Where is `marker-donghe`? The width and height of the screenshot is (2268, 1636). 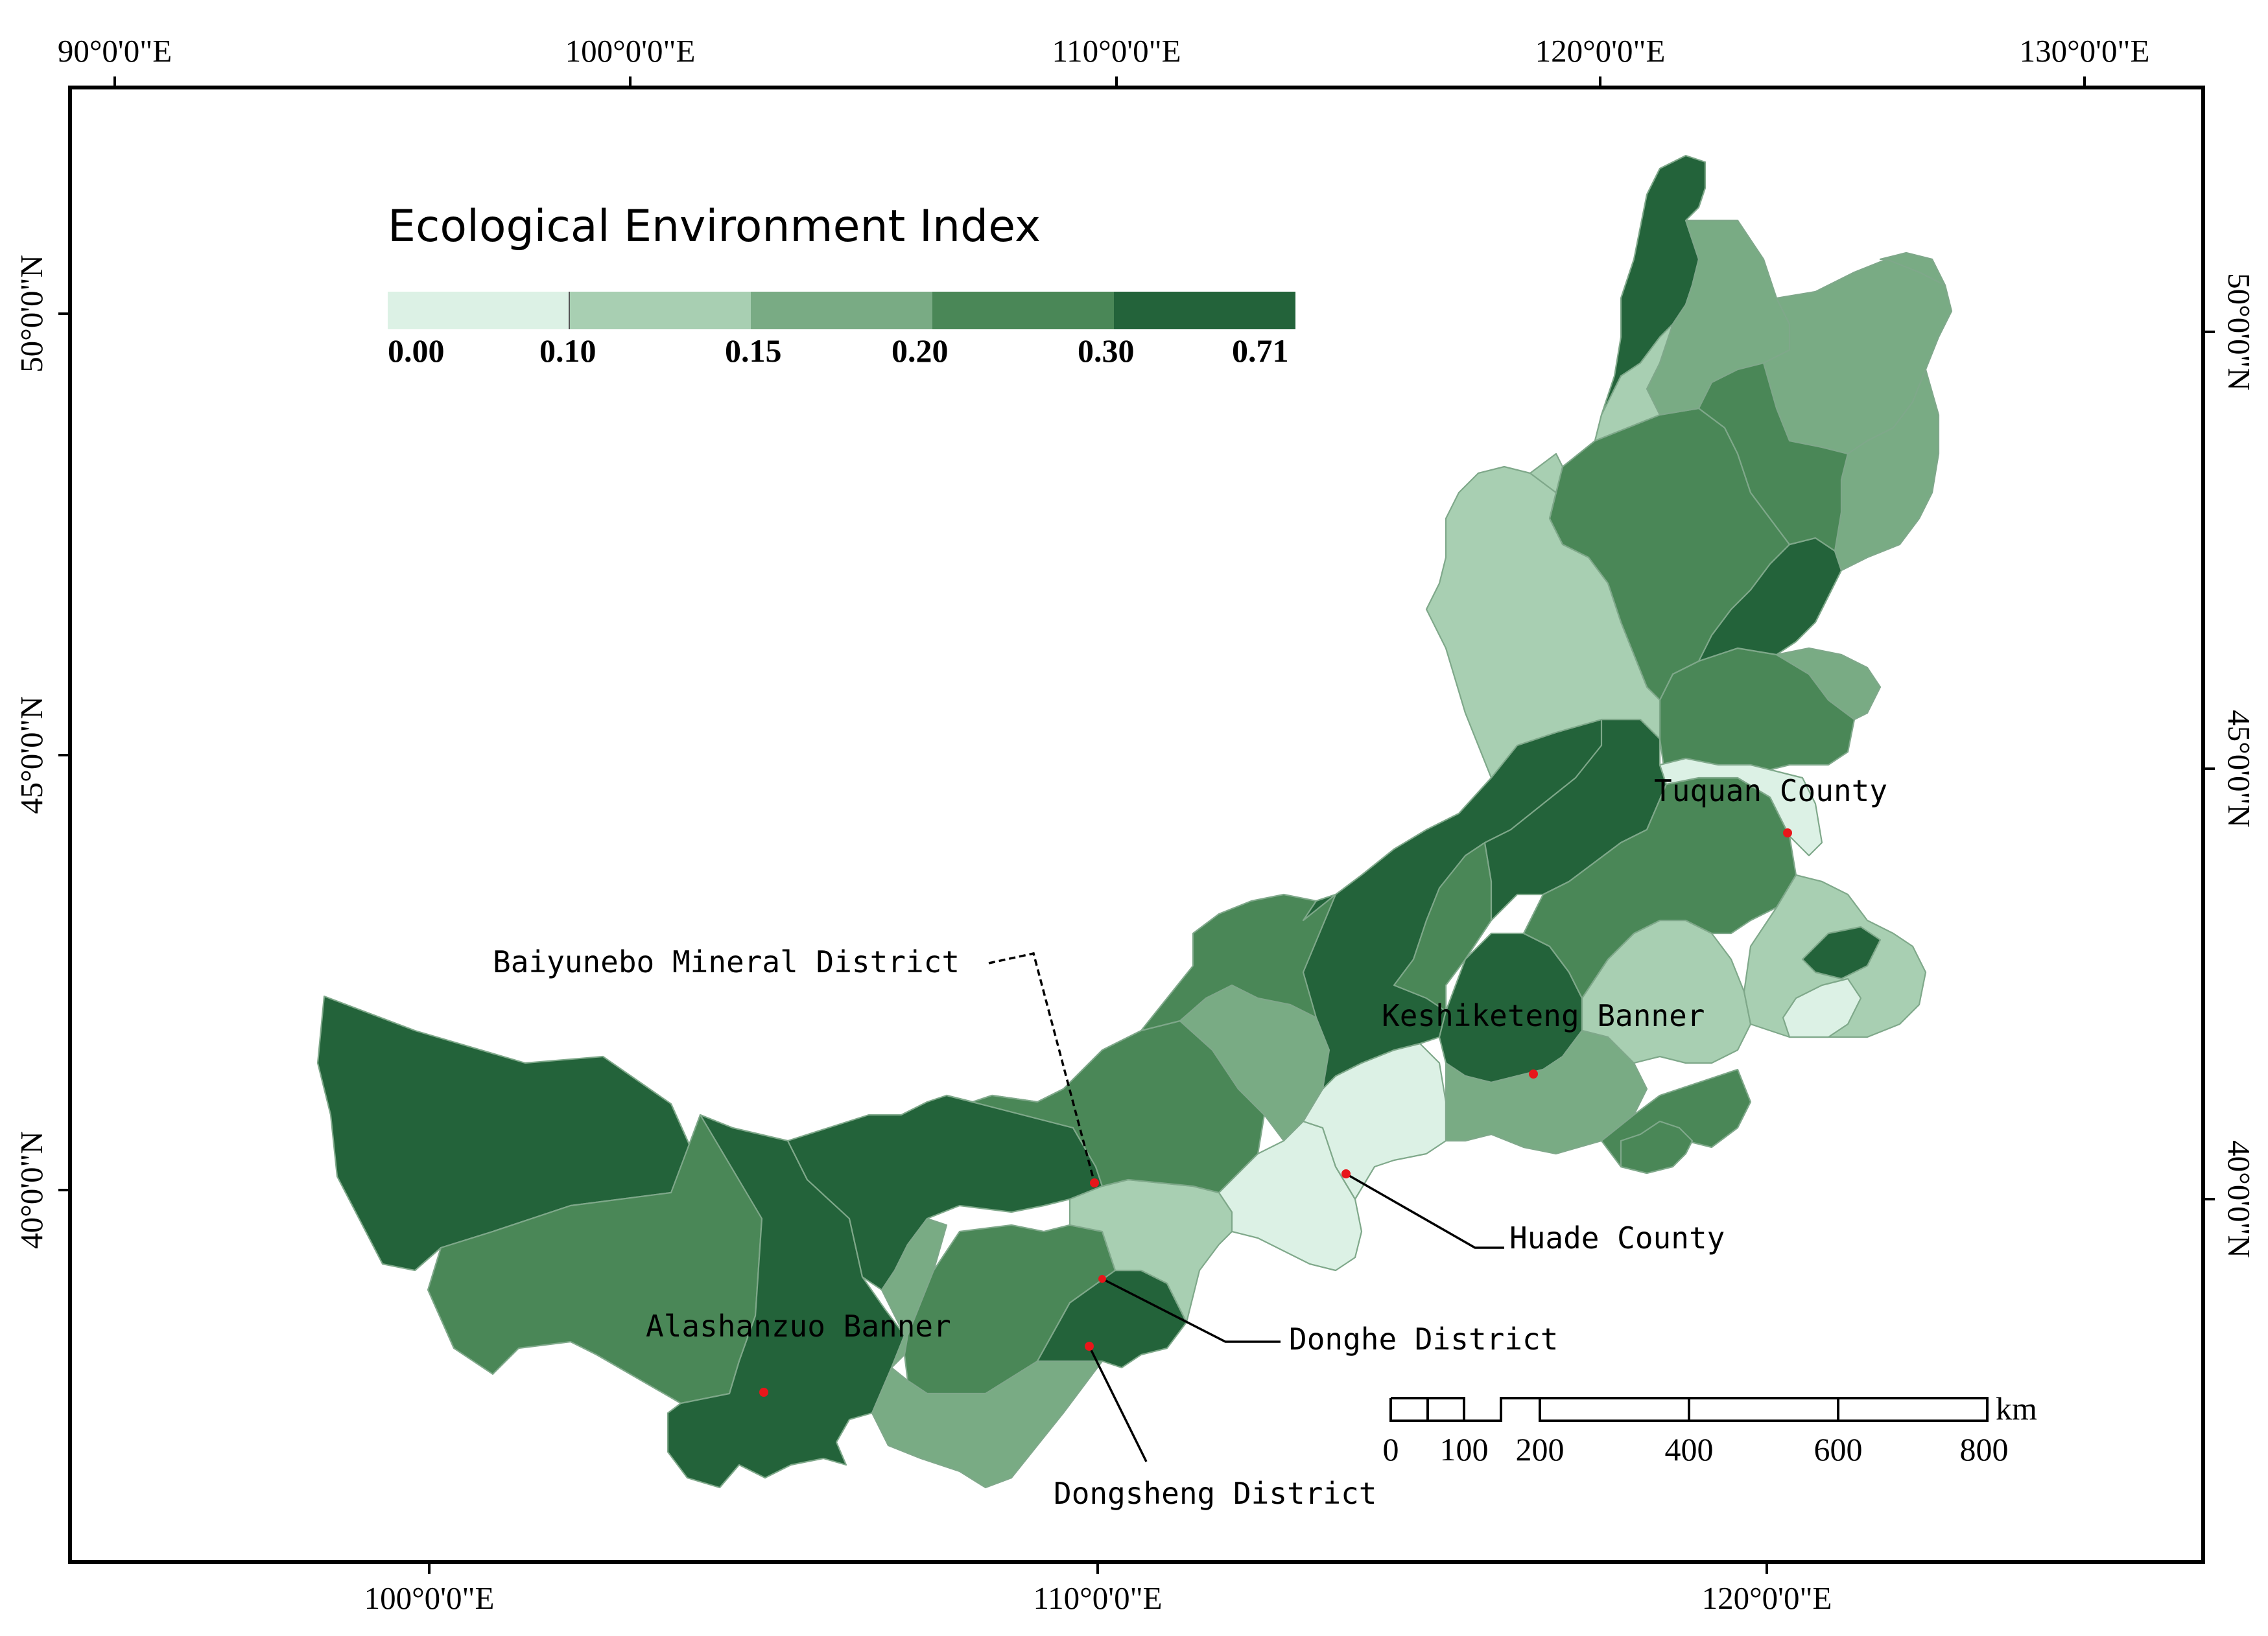 marker-donghe is located at coordinates (1102, 1279).